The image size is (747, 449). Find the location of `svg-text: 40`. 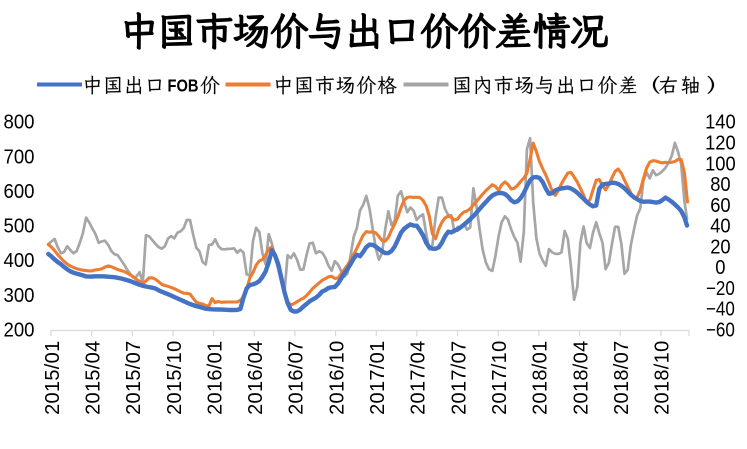

svg-text: 40 is located at coordinates (720, 227).